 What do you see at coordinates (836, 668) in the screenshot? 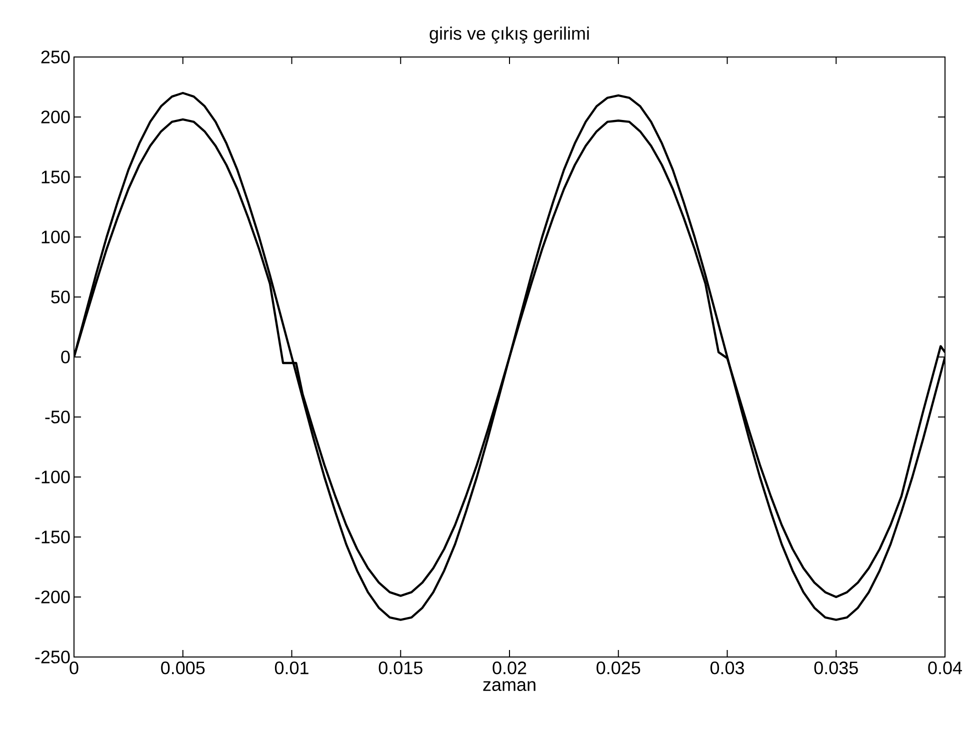
I see `x-tick-label: 0.035` at bounding box center [836, 668].